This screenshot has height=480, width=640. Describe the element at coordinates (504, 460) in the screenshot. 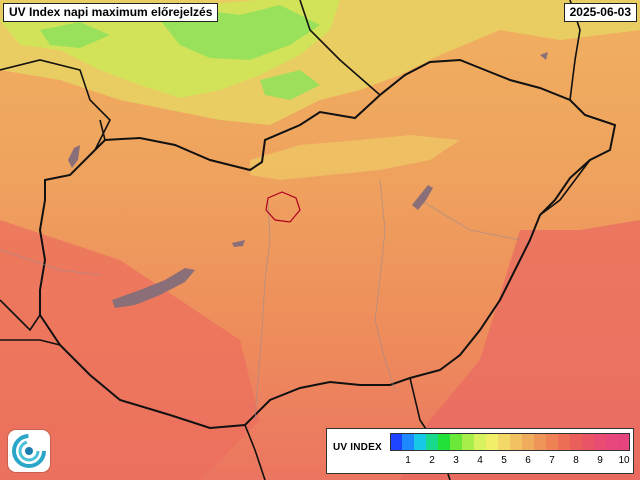

I see `legend-tick-label: 5` at that location.